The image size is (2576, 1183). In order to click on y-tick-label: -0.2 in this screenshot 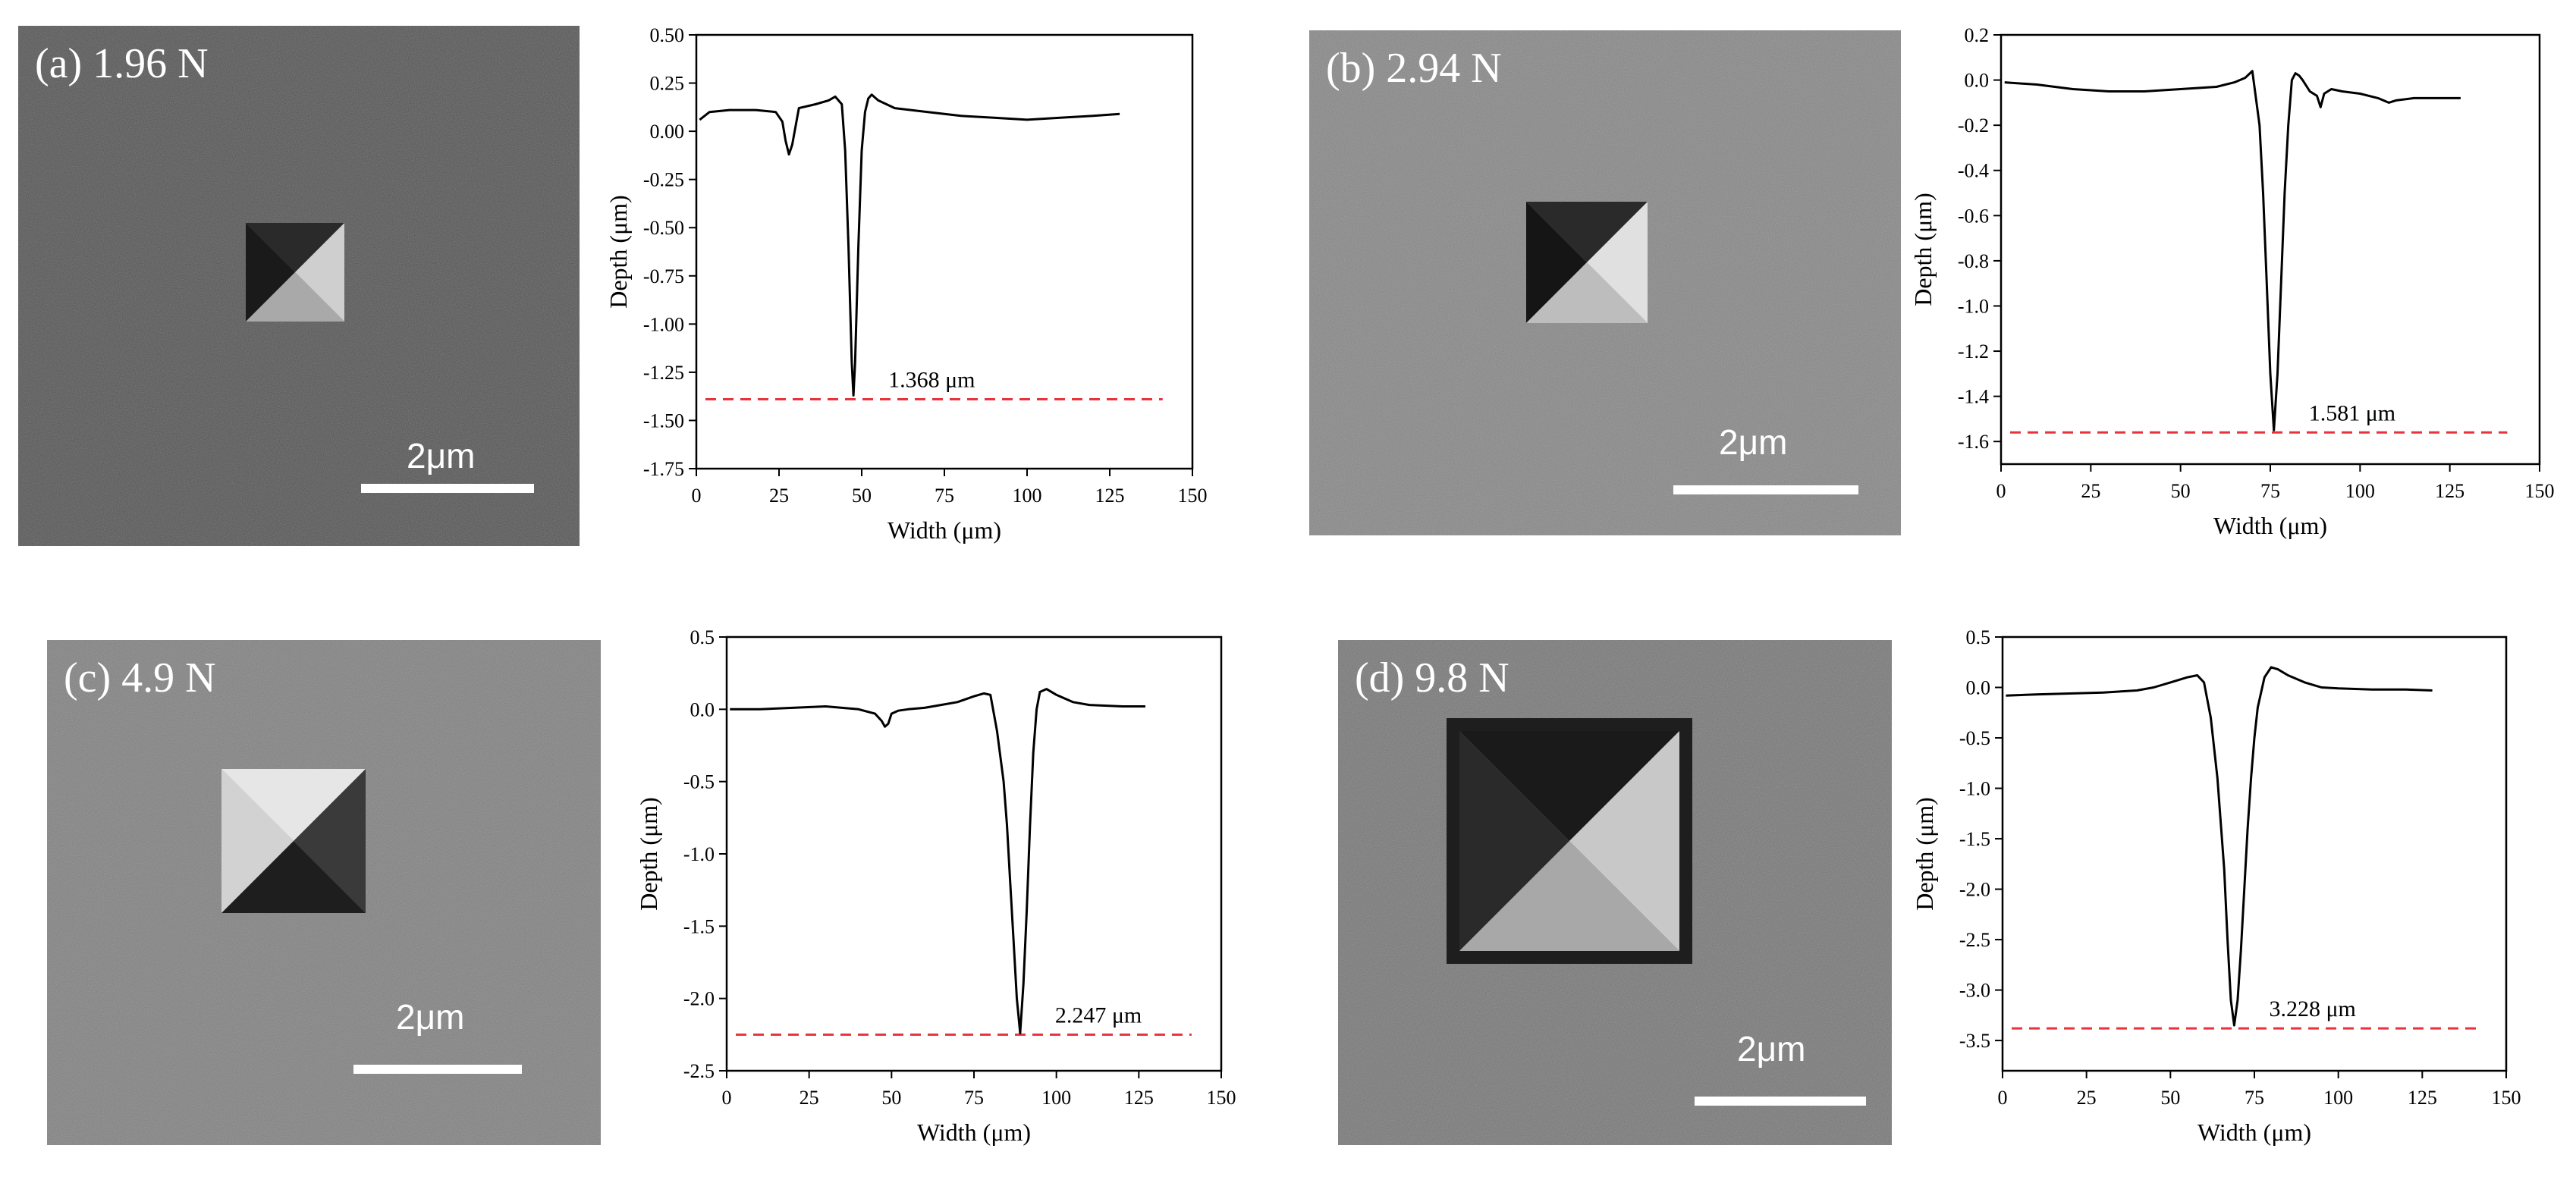, I will do `click(1973, 125)`.